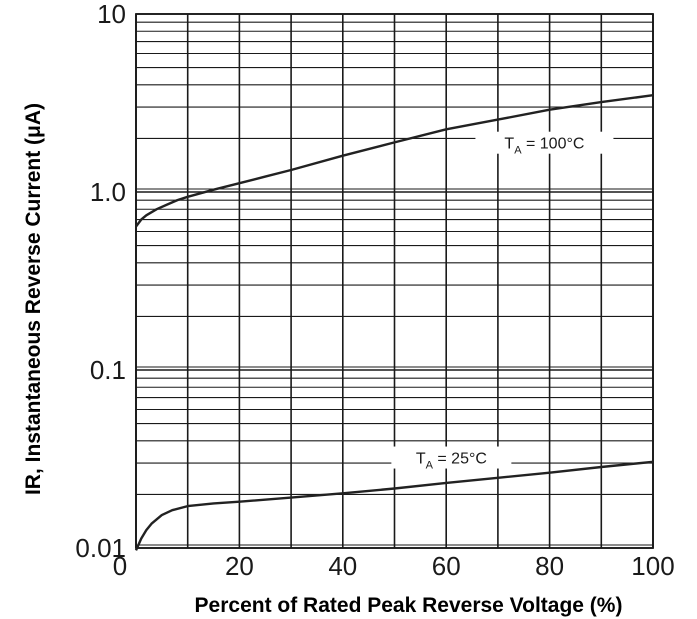  I want to click on y-tick-label: 0.01, so click(100, 548).